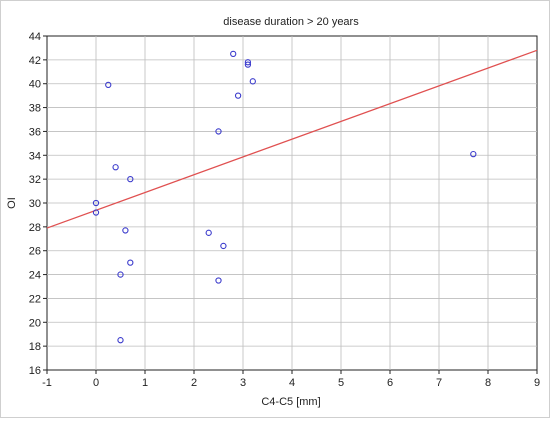 The width and height of the screenshot is (550, 422). Describe the element at coordinates (35, 156) in the screenshot. I see `y-tick-label: 34` at that location.